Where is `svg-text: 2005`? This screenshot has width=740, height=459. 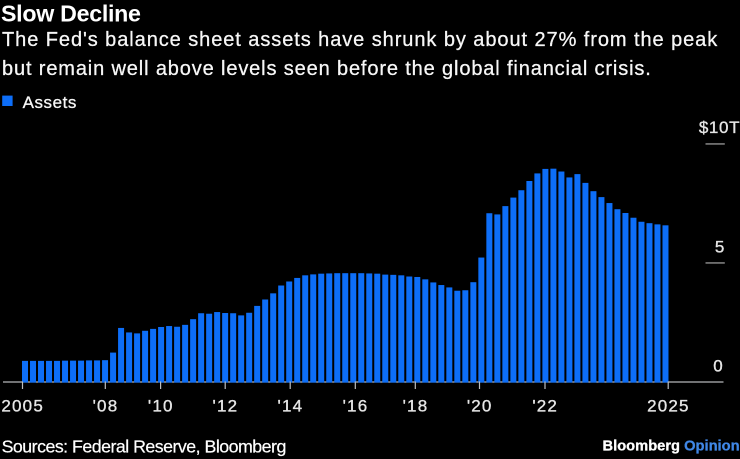
svg-text: 2005 is located at coordinates (22, 406).